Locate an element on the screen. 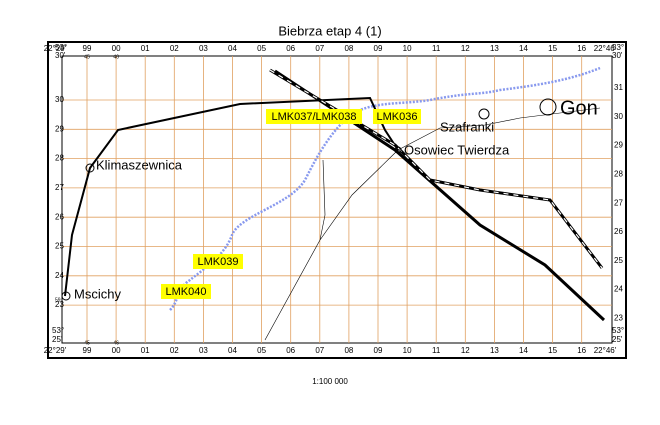 The height and width of the screenshot is (425, 660). place-label: Klimaszewnica is located at coordinates (139, 164).